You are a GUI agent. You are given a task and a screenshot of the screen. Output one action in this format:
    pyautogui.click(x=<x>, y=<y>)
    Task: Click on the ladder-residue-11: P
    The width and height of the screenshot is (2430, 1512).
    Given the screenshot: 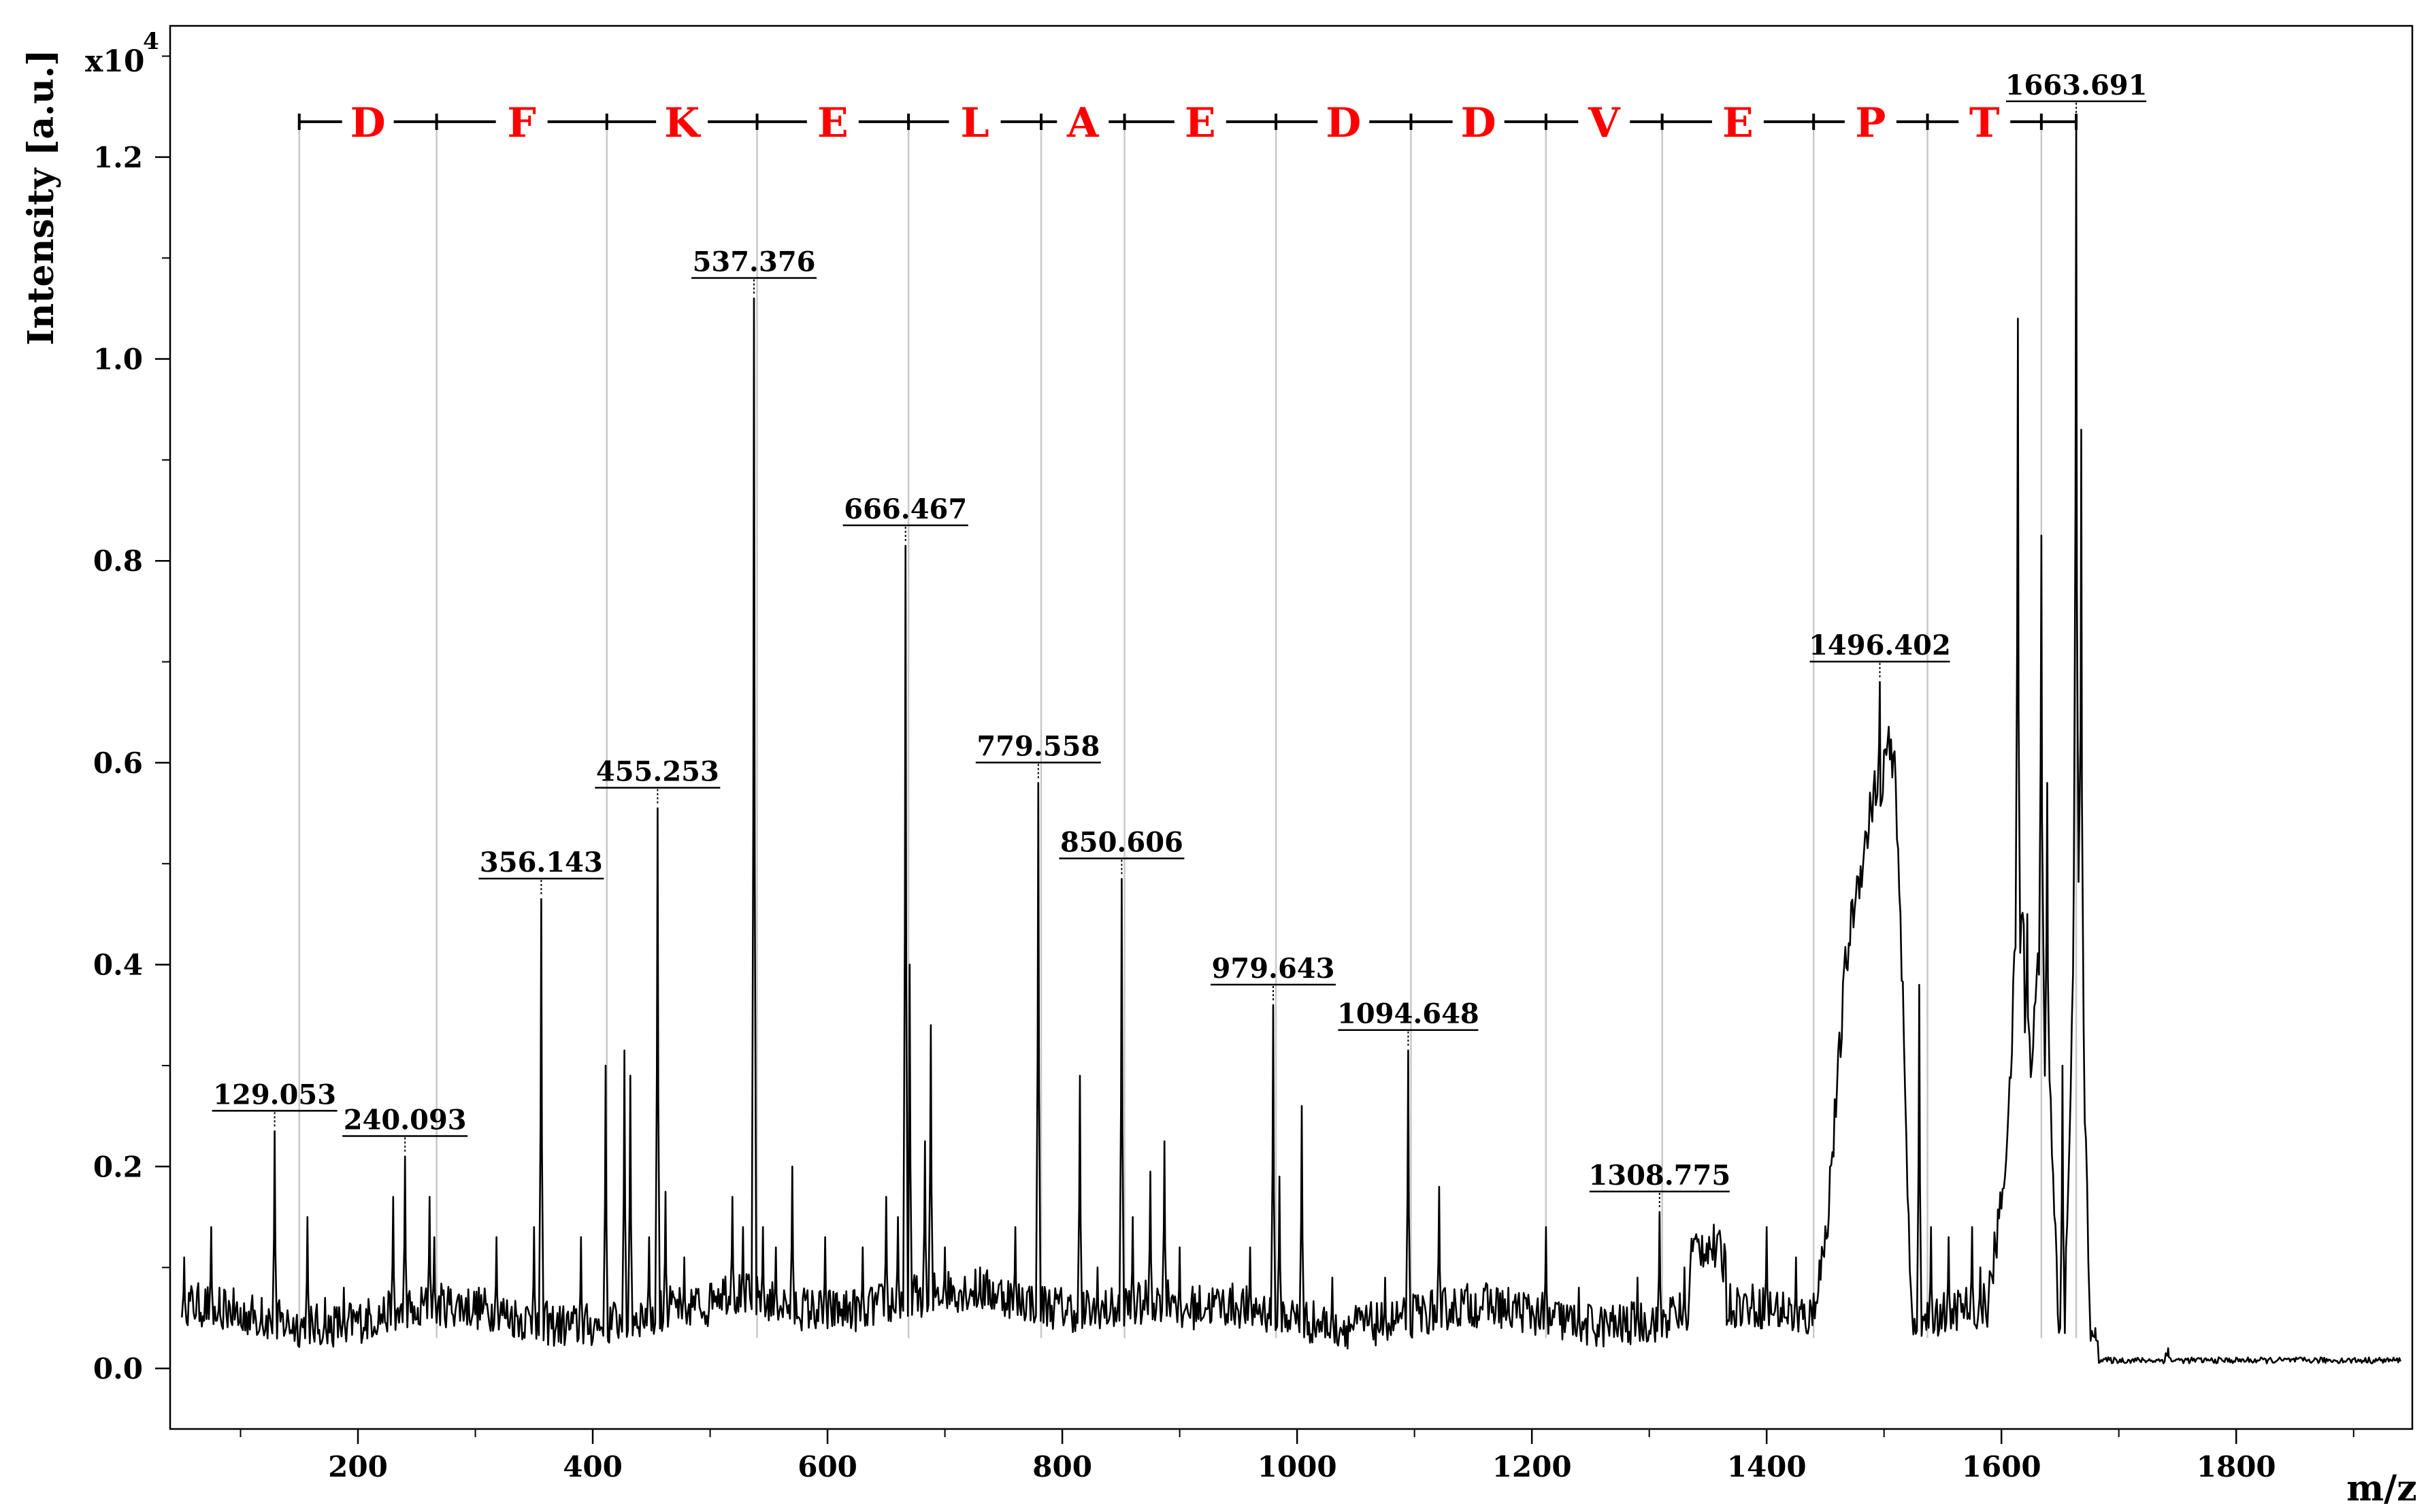 What is the action you would take?
    pyautogui.click(x=1870, y=123)
    